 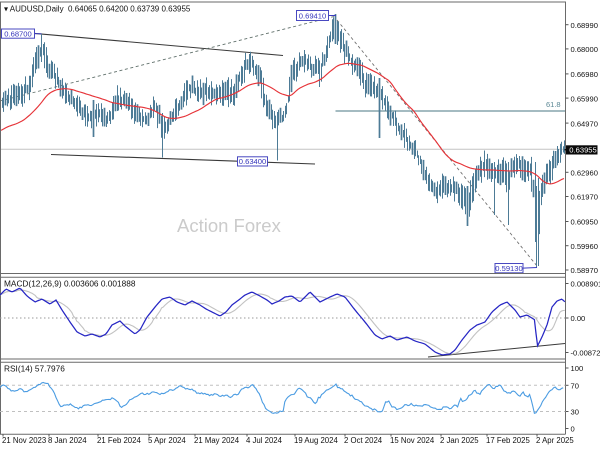 I want to click on svg-text: 21 Feb 2024, so click(x=119, y=440).